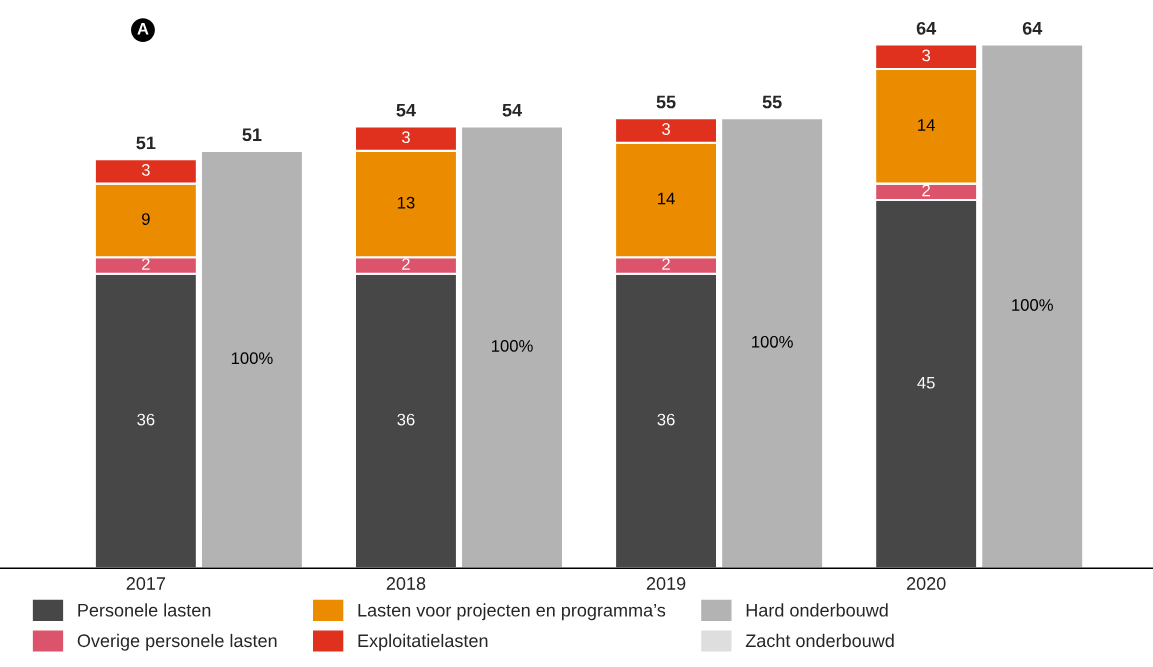  What do you see at coordinates (146, 219) in the screenshot?
I see `data-label: 9` at bounding box center [146, 219].